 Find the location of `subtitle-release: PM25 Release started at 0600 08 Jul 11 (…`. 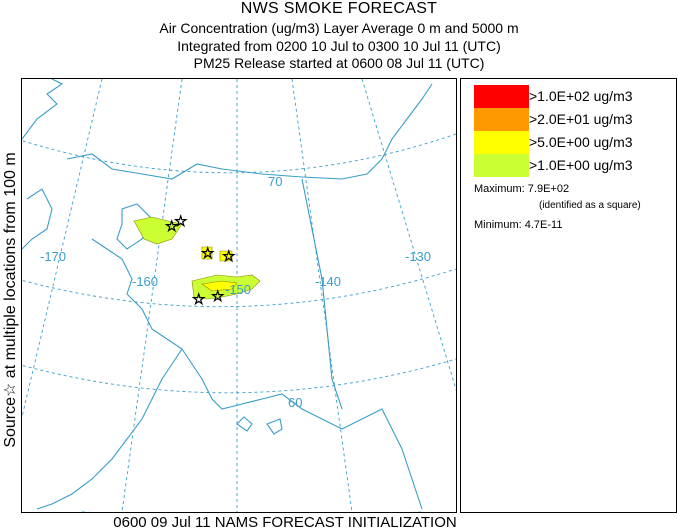

subtitle-release: PM25 Release started at 0600 08 Jul 11 (… is located at coordinates (339, 63).